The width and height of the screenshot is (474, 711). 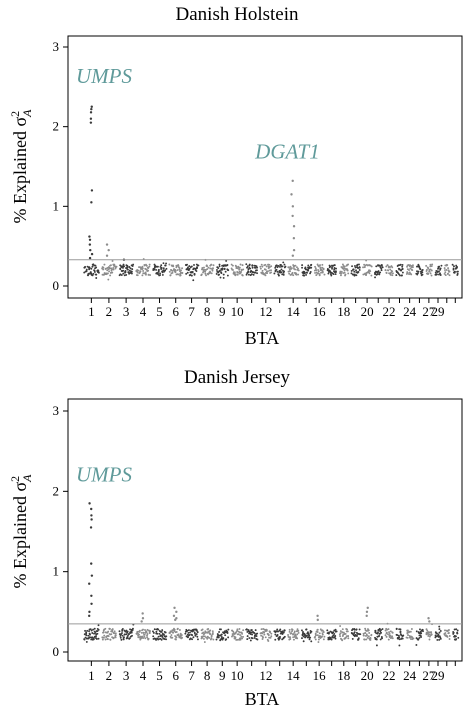 What do you see at coordinates (294, 675) in the screenshot?
I see `x-tick-label: 14` at bounding box center [294, 675].